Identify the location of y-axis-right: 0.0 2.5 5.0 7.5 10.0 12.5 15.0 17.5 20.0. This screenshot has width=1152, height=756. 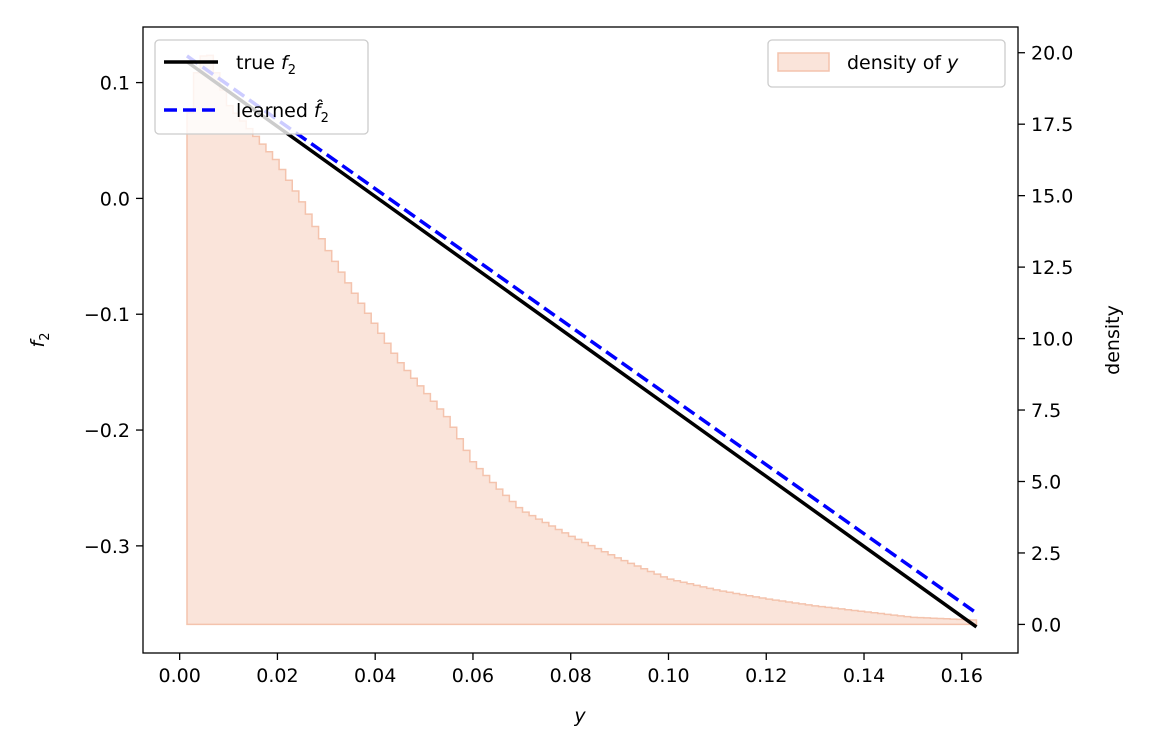
(1045, 339).